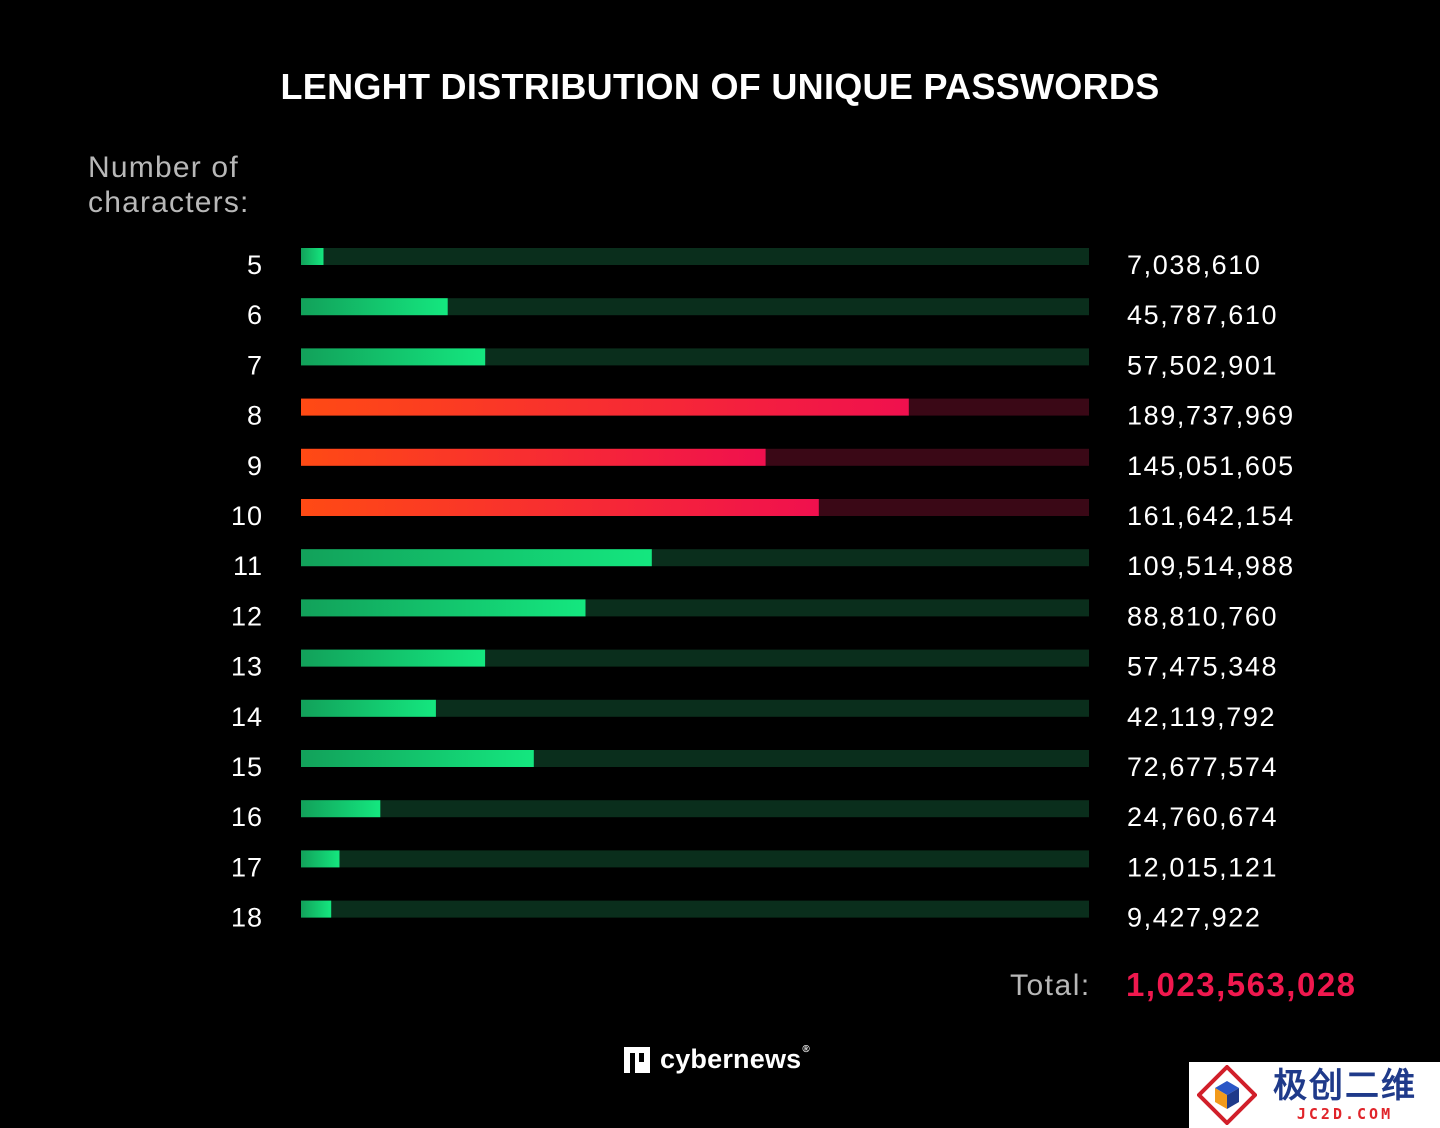  What do you see at coordinates (806, 1049) in the screenshot?
I see `registered-mark: ®` at bounding box center [806, 1049].